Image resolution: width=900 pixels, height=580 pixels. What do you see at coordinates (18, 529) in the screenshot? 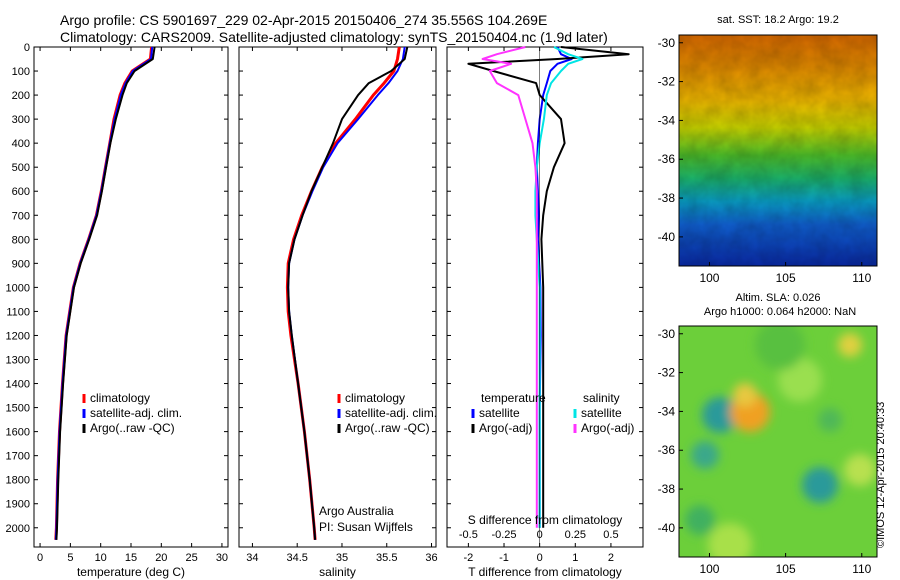
I see `depth-tick-label: 2000` at bounding box center [18, 529].